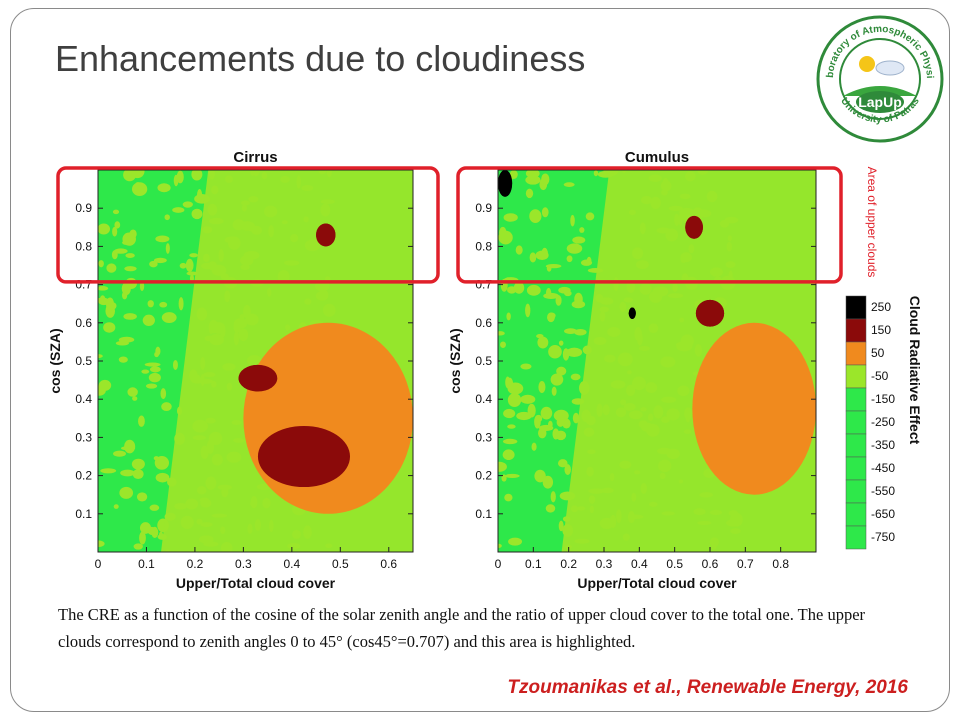 This screenshot has width=960, height=720. I want to click on x-tick-label: 0.2, so click(568, 564).